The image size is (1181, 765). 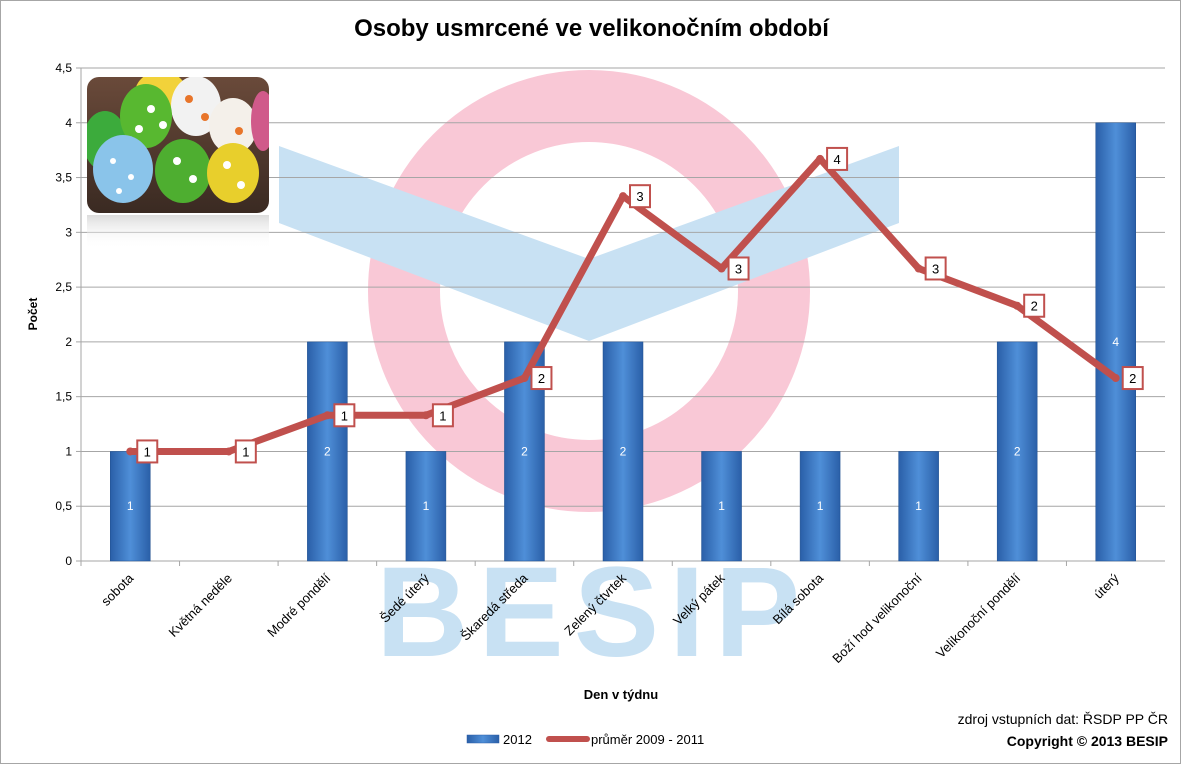 I want to click on chart-legend: 2012 průměr 2009 - 2011, so click(x=585, y=739).